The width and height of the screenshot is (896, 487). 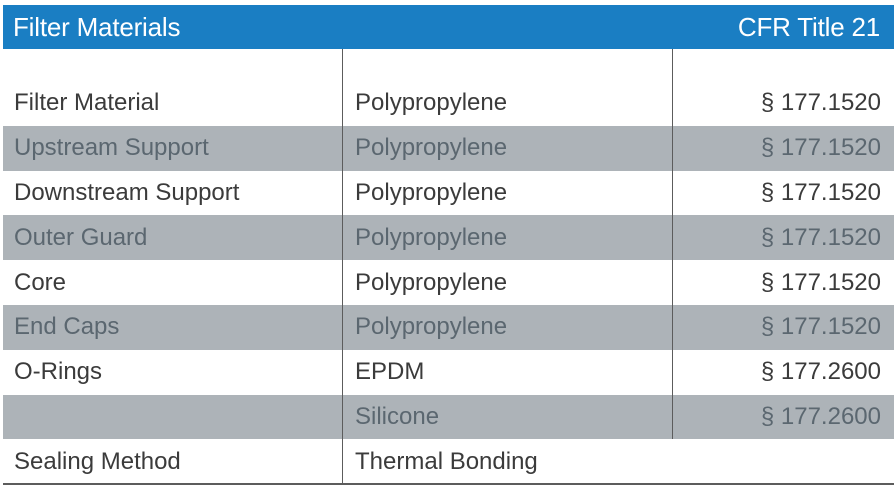 What do you see at coordinates (808, 26) in the screenshot?
I see `cfr-title-label: CFR Title 21` at bounding box center [808, 26].